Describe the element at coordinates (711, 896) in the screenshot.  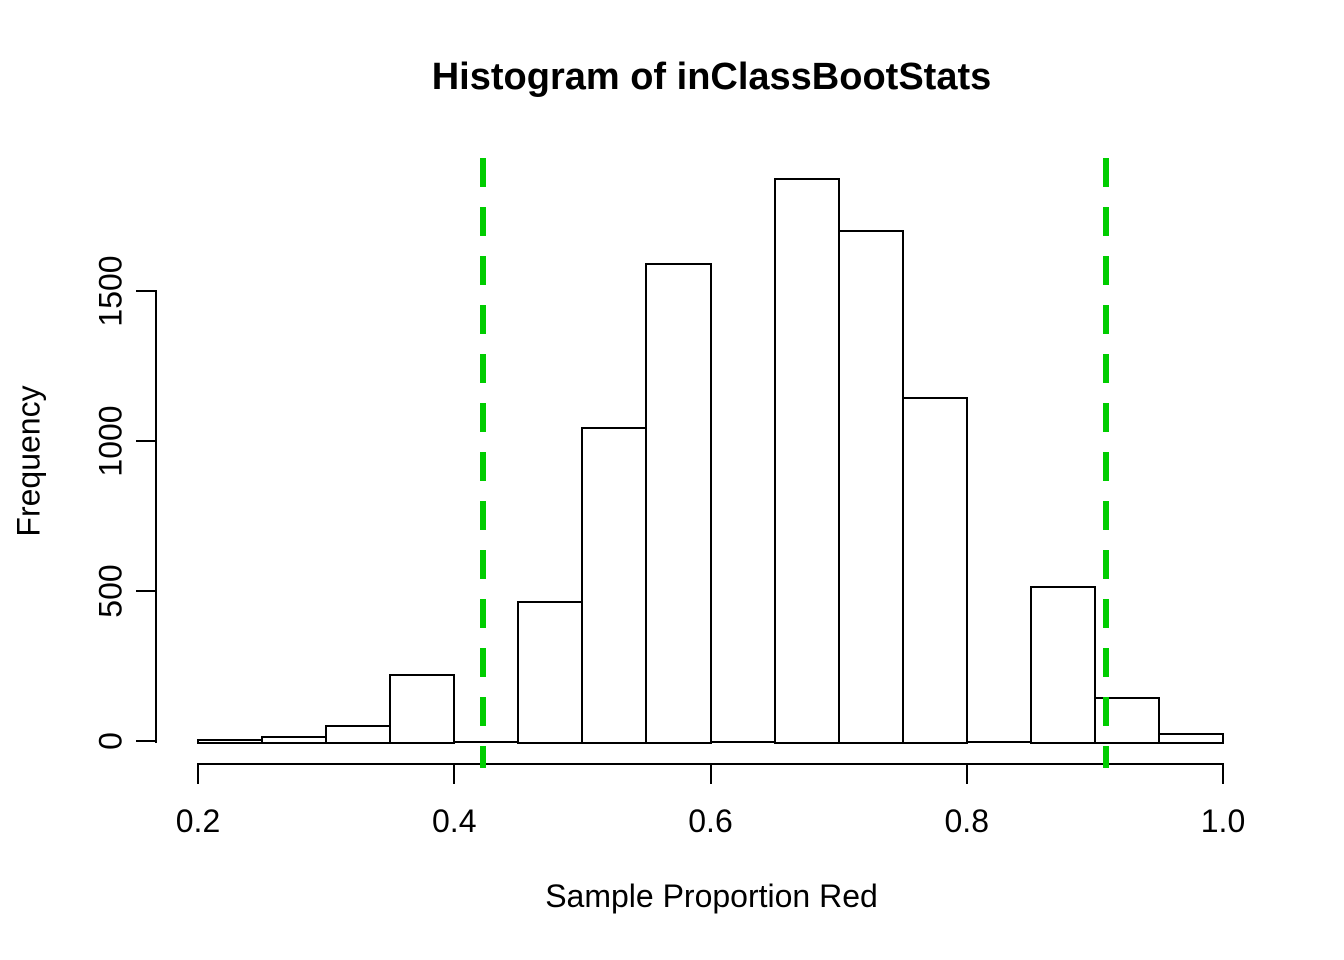
I see `x-axis-label: Sample Proportion Red` at that location.